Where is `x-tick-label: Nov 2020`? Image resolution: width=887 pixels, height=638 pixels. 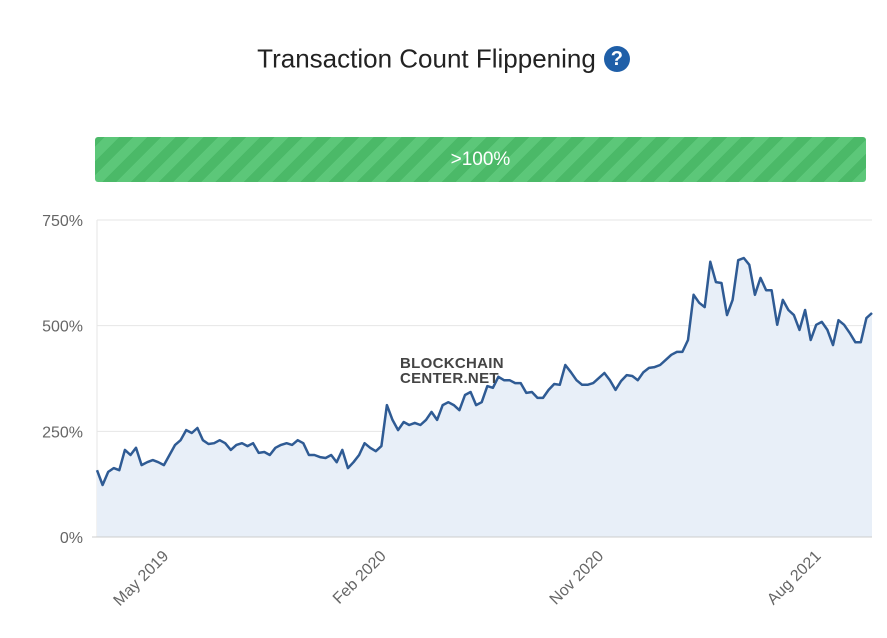 x-tick-label: Nov 2020 is located at coordinates (577, 578).